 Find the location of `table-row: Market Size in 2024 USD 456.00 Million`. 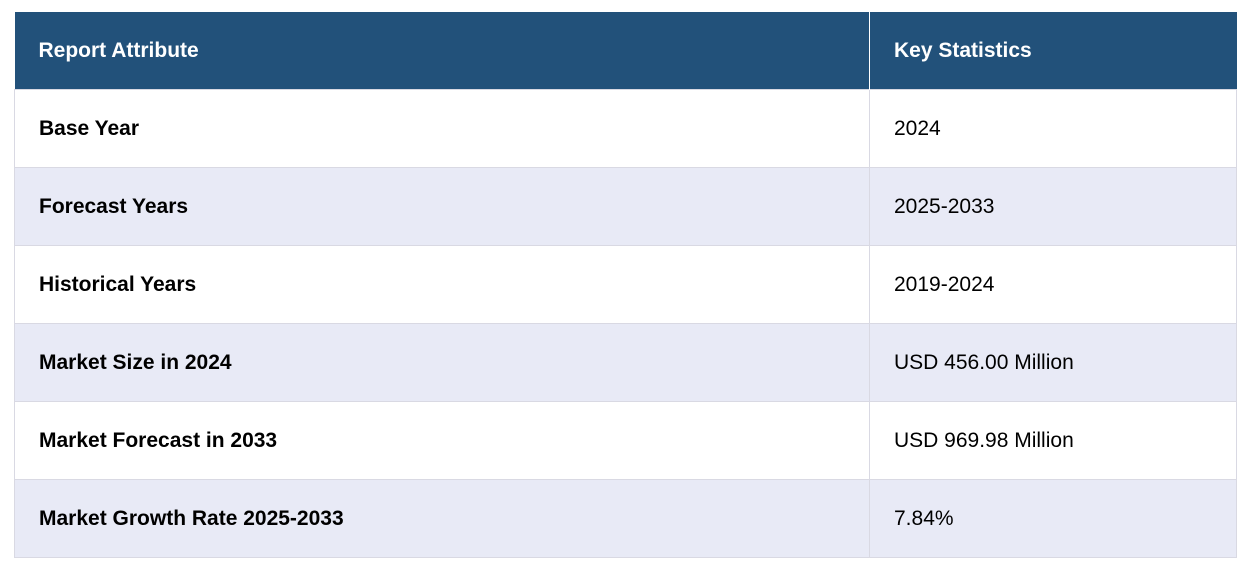

table-row: Market Size in 2024 USD 456.00 Million is located at coordinates (625, 362).